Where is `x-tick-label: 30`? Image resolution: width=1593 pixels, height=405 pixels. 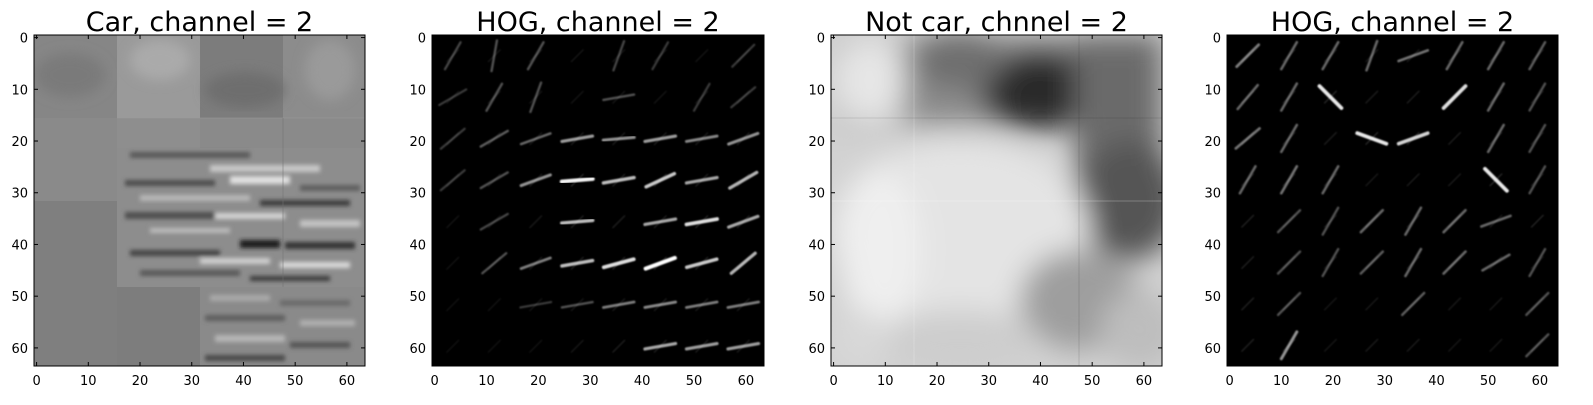 x-tick-label: 30 is located at coordinates (988, 381).